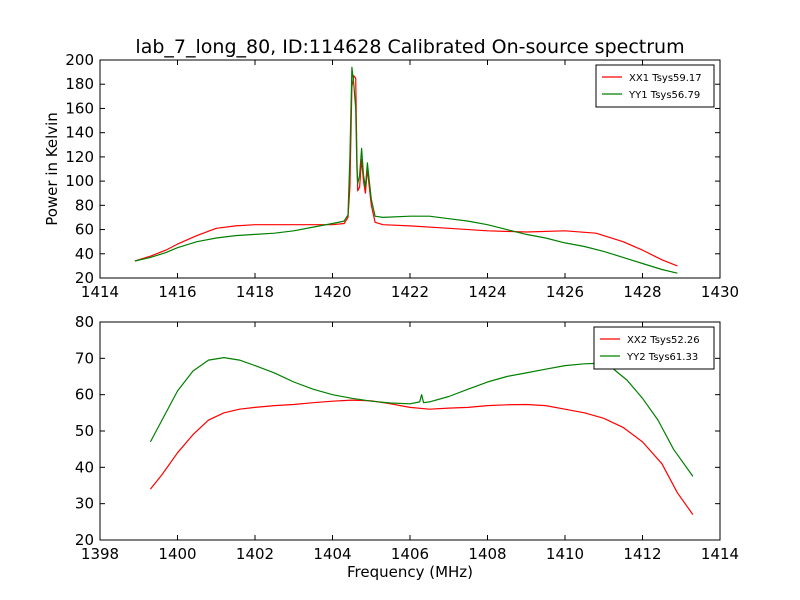 The image size is (800, 600). I want to click on x-tick-label: 1426, so click(565, 292).